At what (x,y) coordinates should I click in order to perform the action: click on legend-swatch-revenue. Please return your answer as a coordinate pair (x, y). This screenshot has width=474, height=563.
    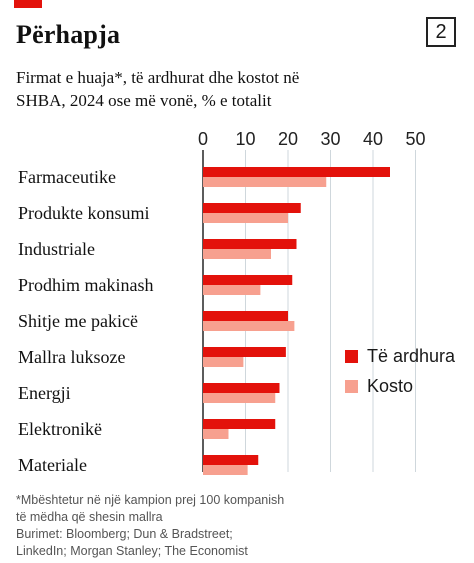
    Looking at the image, I should click on (351, 356).